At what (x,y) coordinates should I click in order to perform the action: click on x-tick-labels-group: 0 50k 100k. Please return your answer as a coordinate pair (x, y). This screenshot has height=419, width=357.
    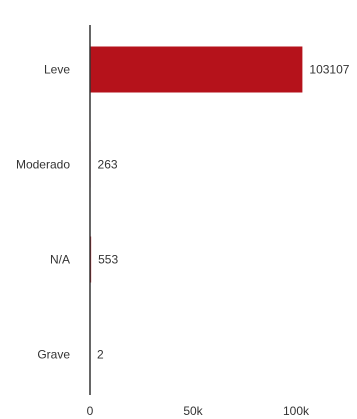
    Looking at the image, I should click on (198, 411).